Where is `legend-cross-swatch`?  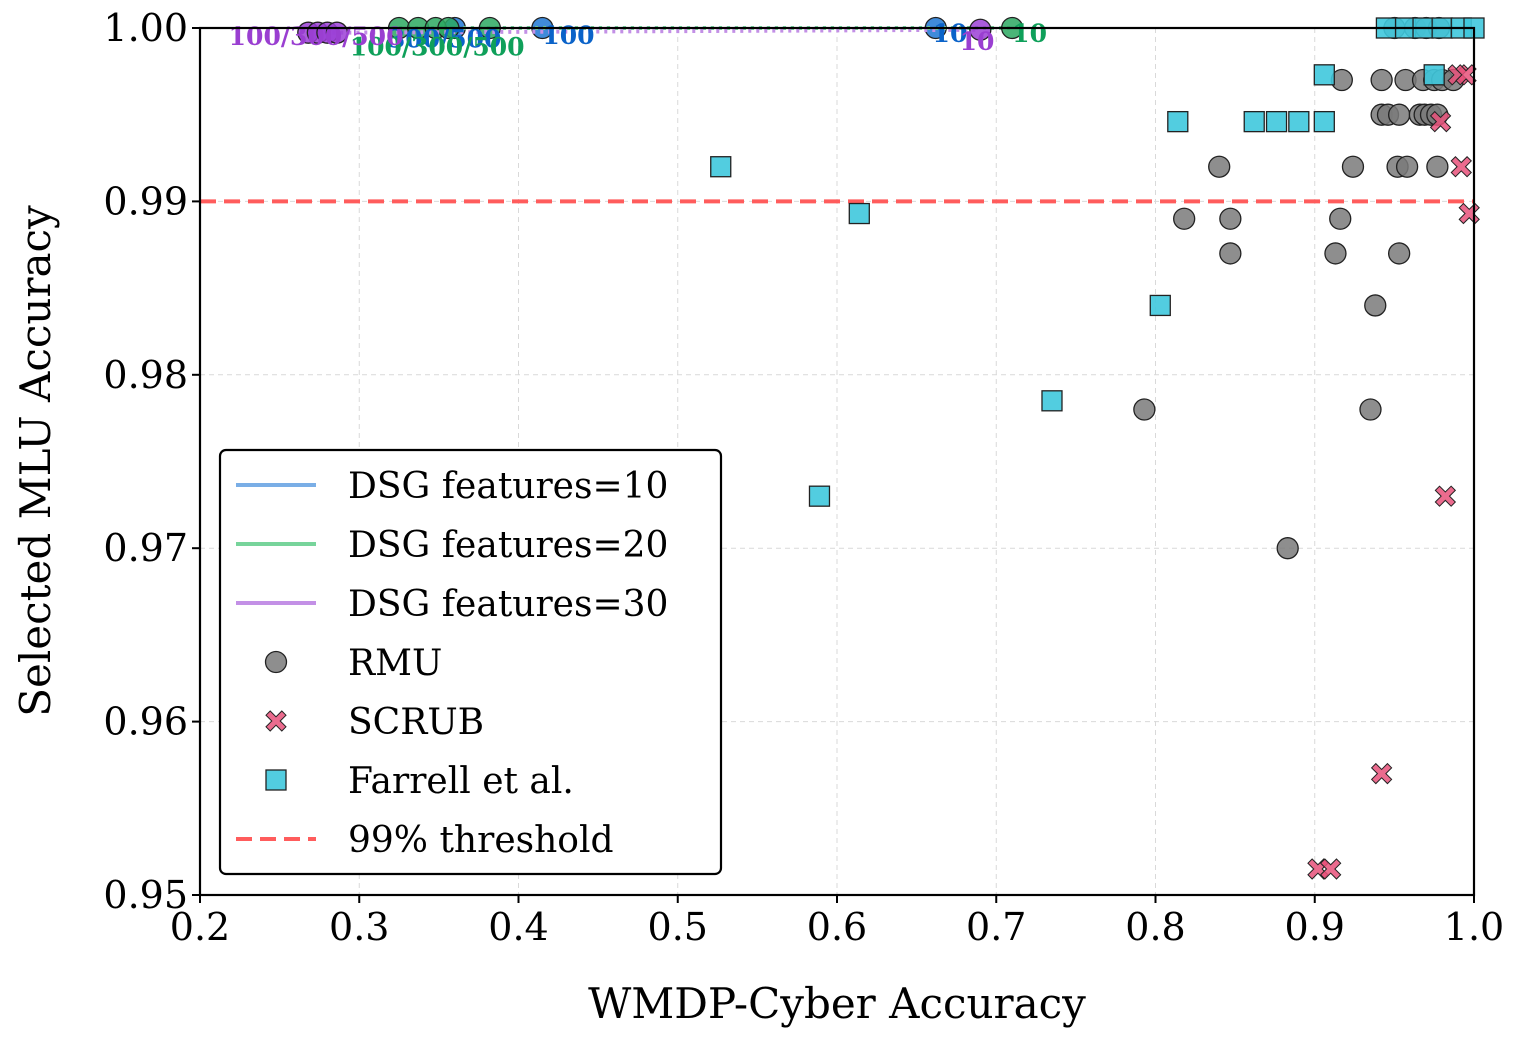
legend-cross-swatch is located at coordinates (276, 721).